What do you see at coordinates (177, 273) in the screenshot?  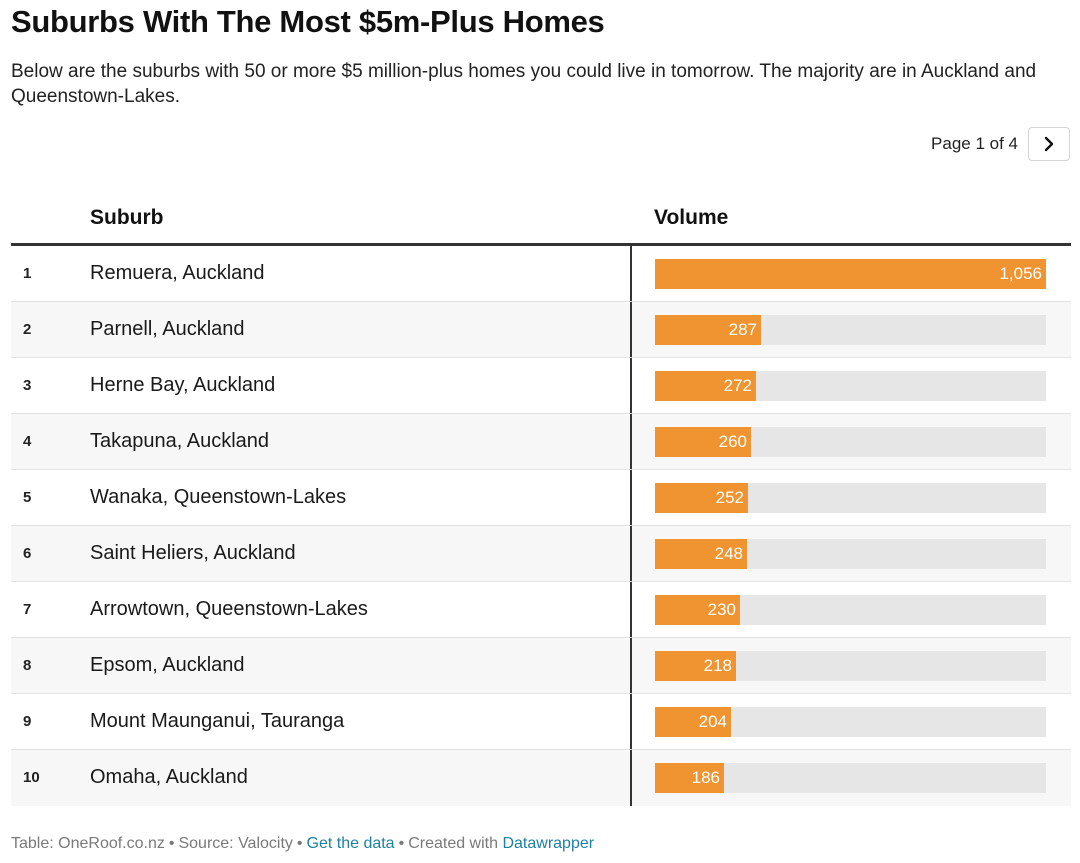 I see `row-suburb: Remuera, Auckland` at bounding box center [177, 273].